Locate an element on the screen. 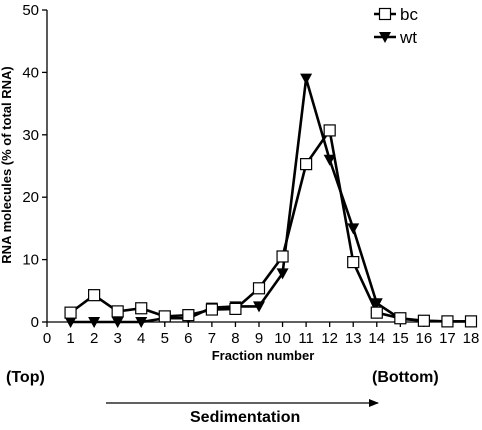 The width and height of the screenshot is (482, 430). y-tick-label: 50 is located at coordinates (30, 10).